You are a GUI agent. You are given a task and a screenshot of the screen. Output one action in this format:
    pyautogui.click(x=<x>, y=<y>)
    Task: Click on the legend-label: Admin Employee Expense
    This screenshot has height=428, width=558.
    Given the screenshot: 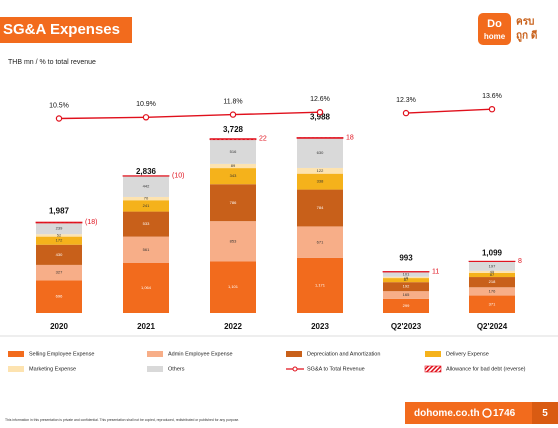 What is the action you would take?
    pyautogui.click(x=200, y=354)
    